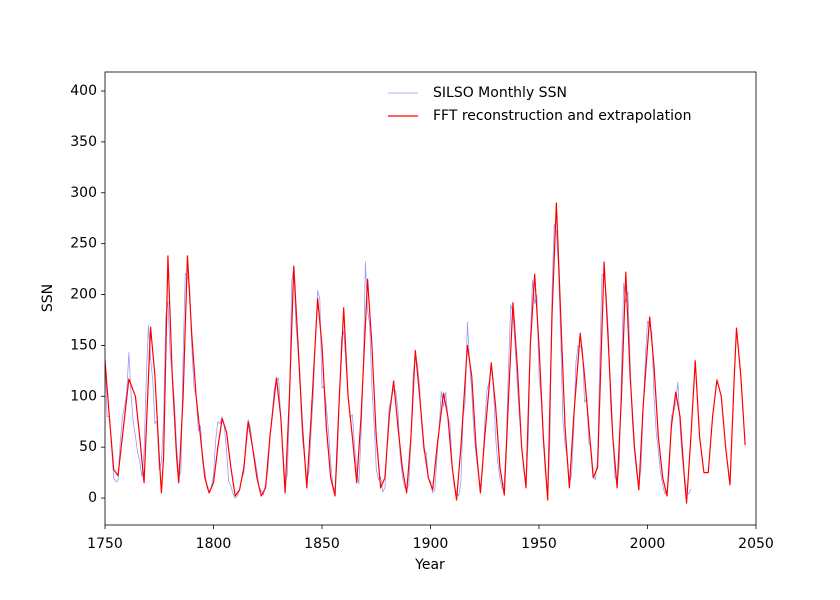 The height and width of the screenshot is (600, 840). Describe the element at coordinates (756, 544) in the screenshot. I see `x-tick-label: 2050` at that location.